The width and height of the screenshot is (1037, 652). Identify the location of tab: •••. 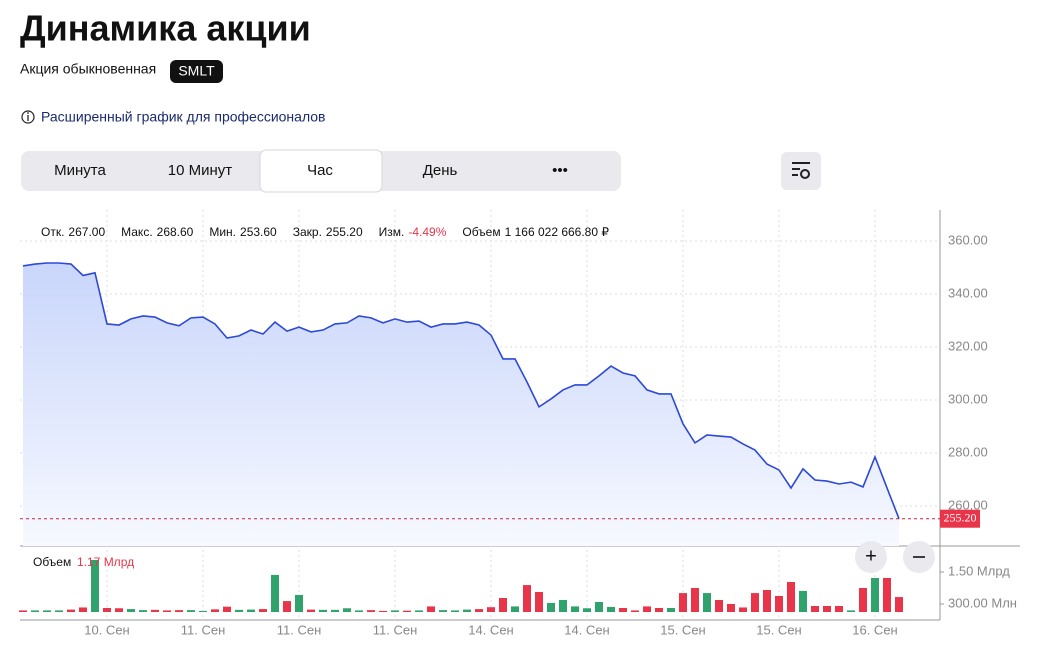
(560, 170).